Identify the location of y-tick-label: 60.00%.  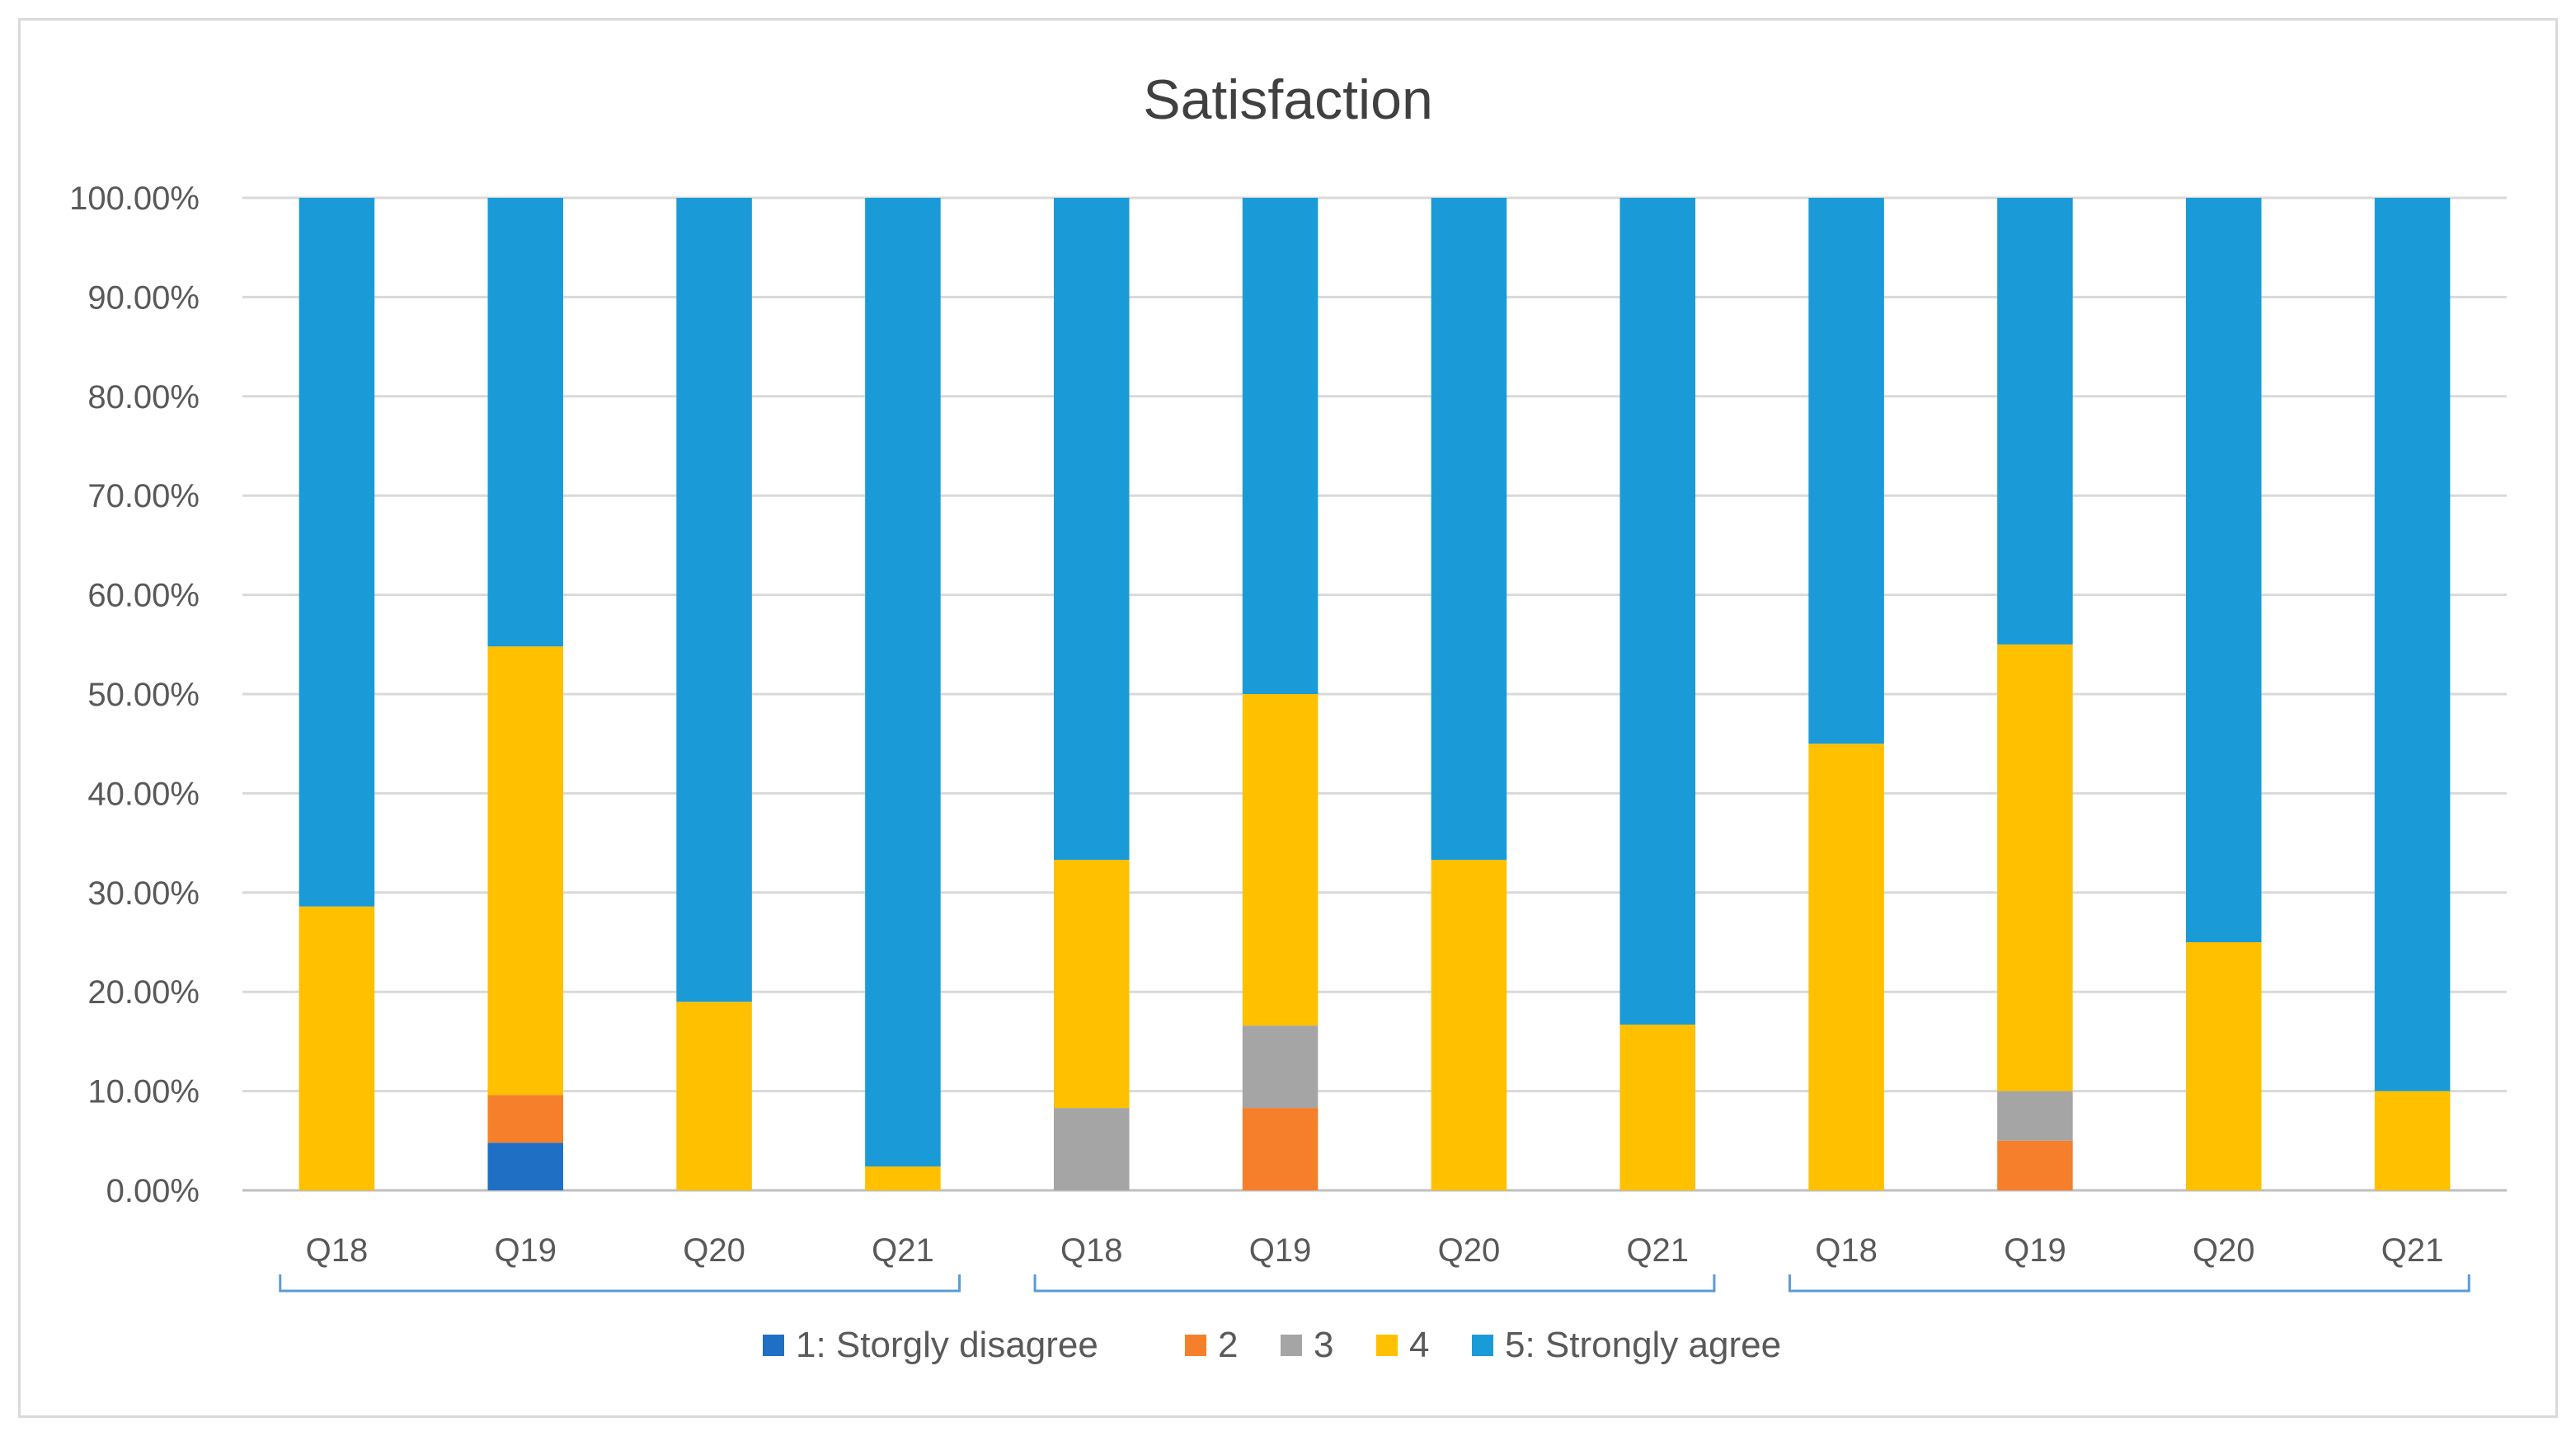
(143, 596).